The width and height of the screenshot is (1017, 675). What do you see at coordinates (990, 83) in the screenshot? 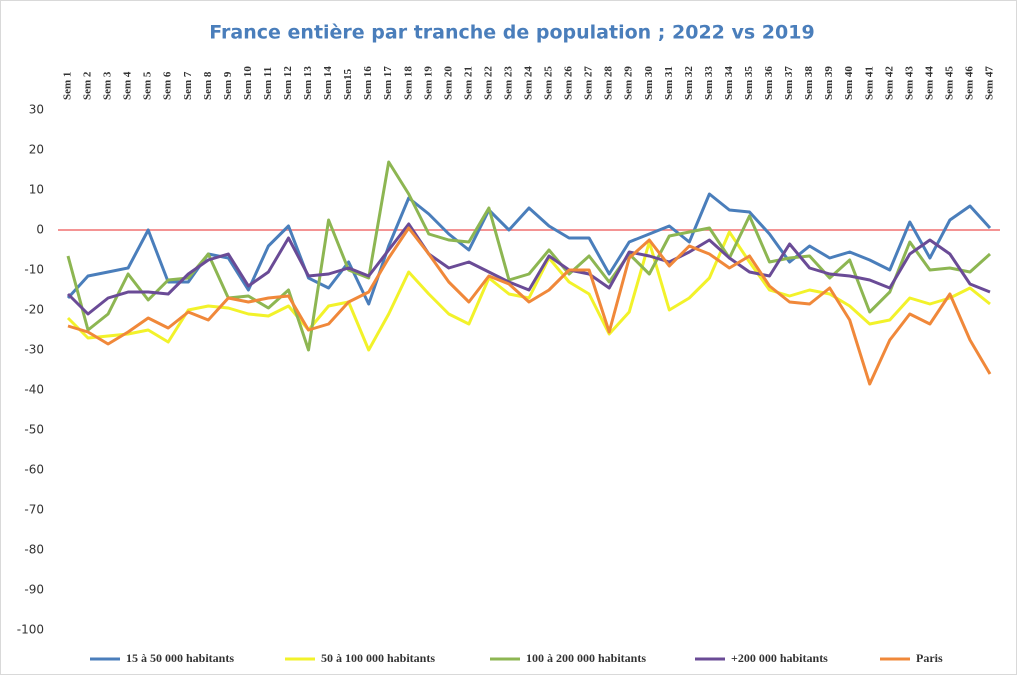
I see `x-tick-label: Sem 47` at bounding box center [990, 83].